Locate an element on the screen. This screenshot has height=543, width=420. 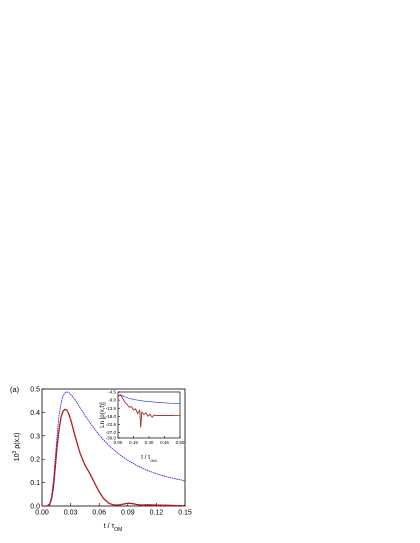
main-y-tick-label: 0.2 is located at coordinates (35, 460).